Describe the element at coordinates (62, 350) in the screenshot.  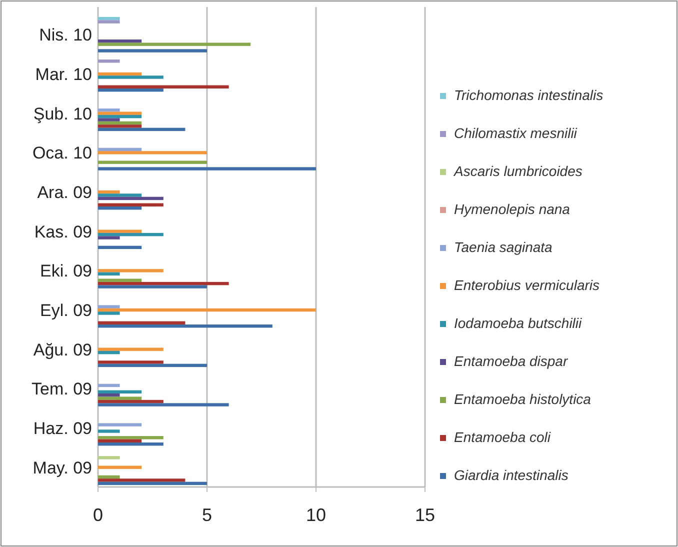
I see `y-tick-label: Ağu. 09` at that location.